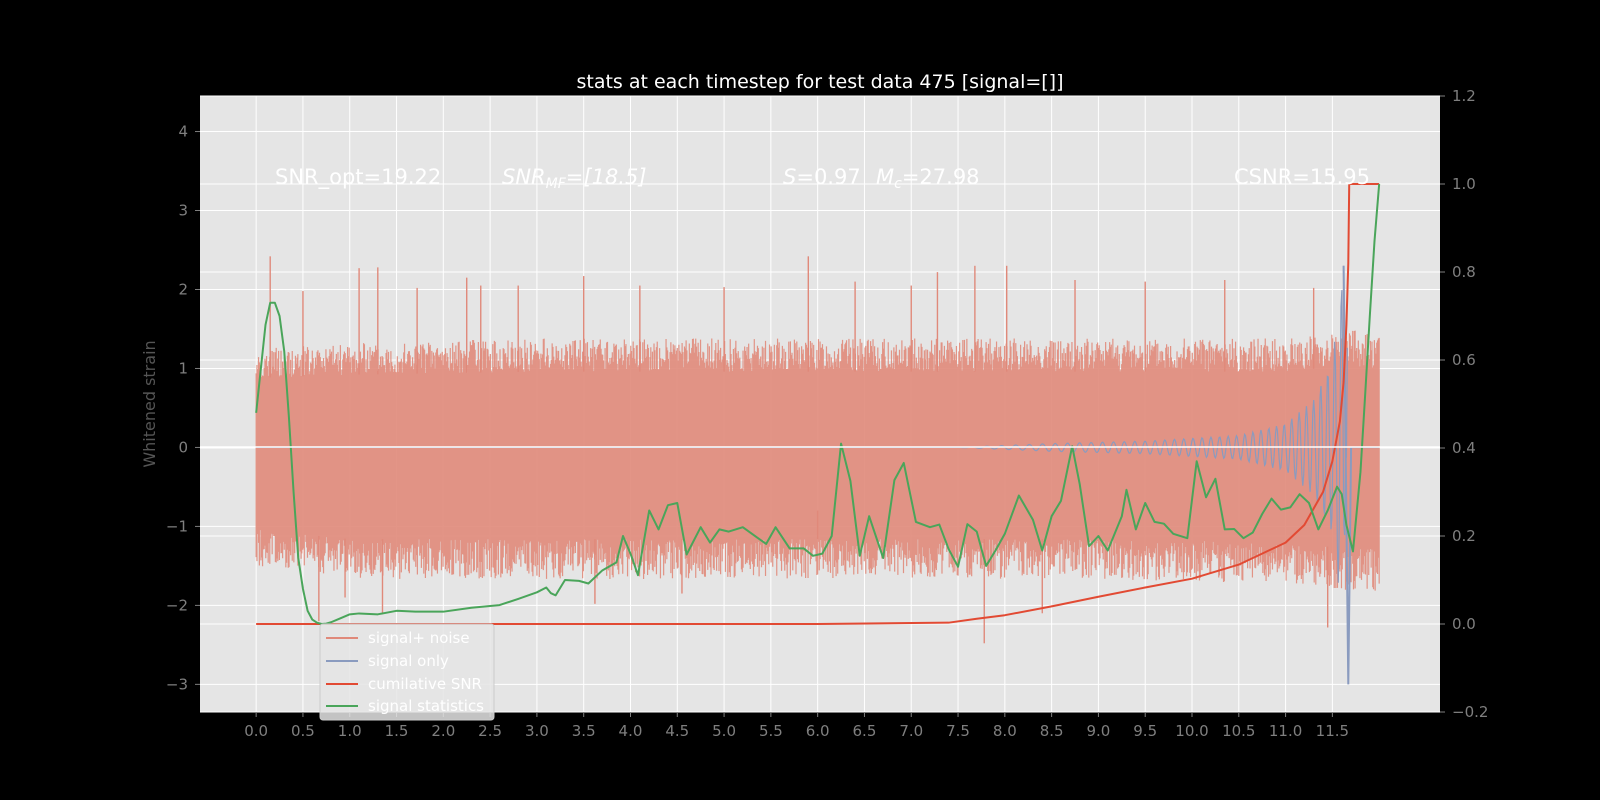 The width and height of the screenshot is (1600, 800). What do you see at coordinates (1145, 731) in the screenshot?
I see `x-tick-label: 9.5` at bounding box center [1145, 731].